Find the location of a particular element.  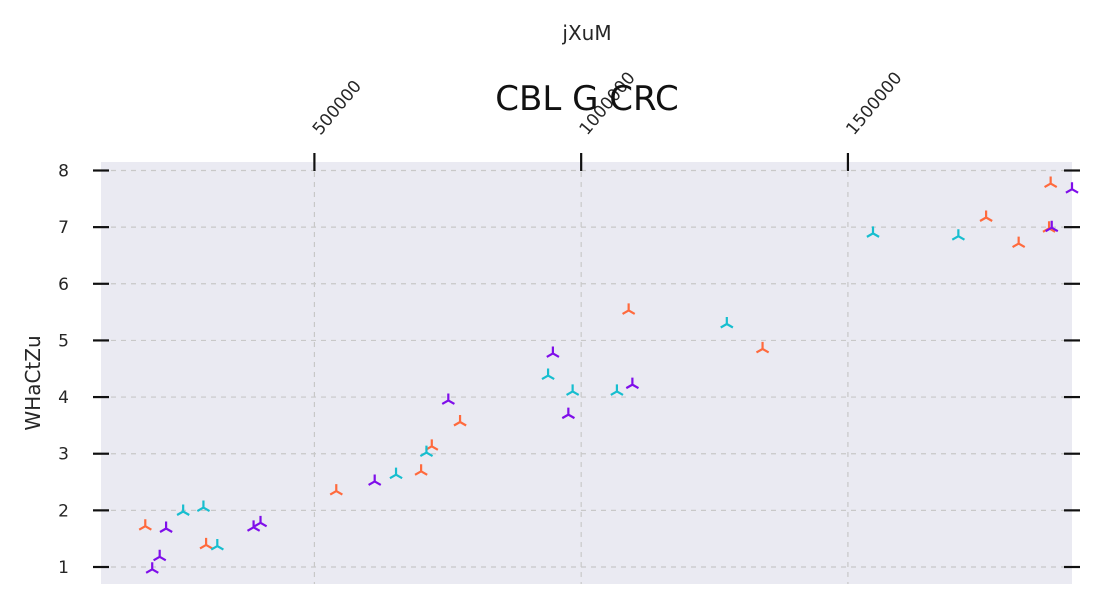

y-tick-label: 8 is located at coordinates (63, 171).